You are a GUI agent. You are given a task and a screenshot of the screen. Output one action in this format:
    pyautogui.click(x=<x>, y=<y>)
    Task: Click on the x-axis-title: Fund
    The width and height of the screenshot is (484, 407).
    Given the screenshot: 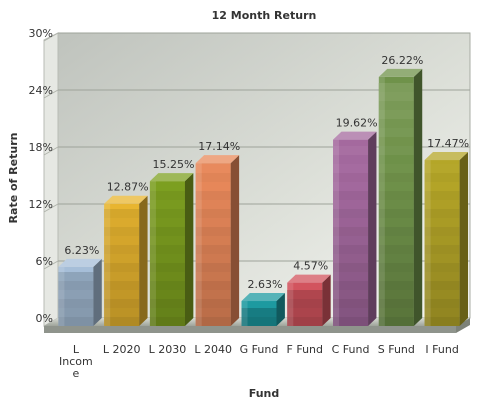 What is the action you would take?
    pyautogui.click(x=264, y=393)
    